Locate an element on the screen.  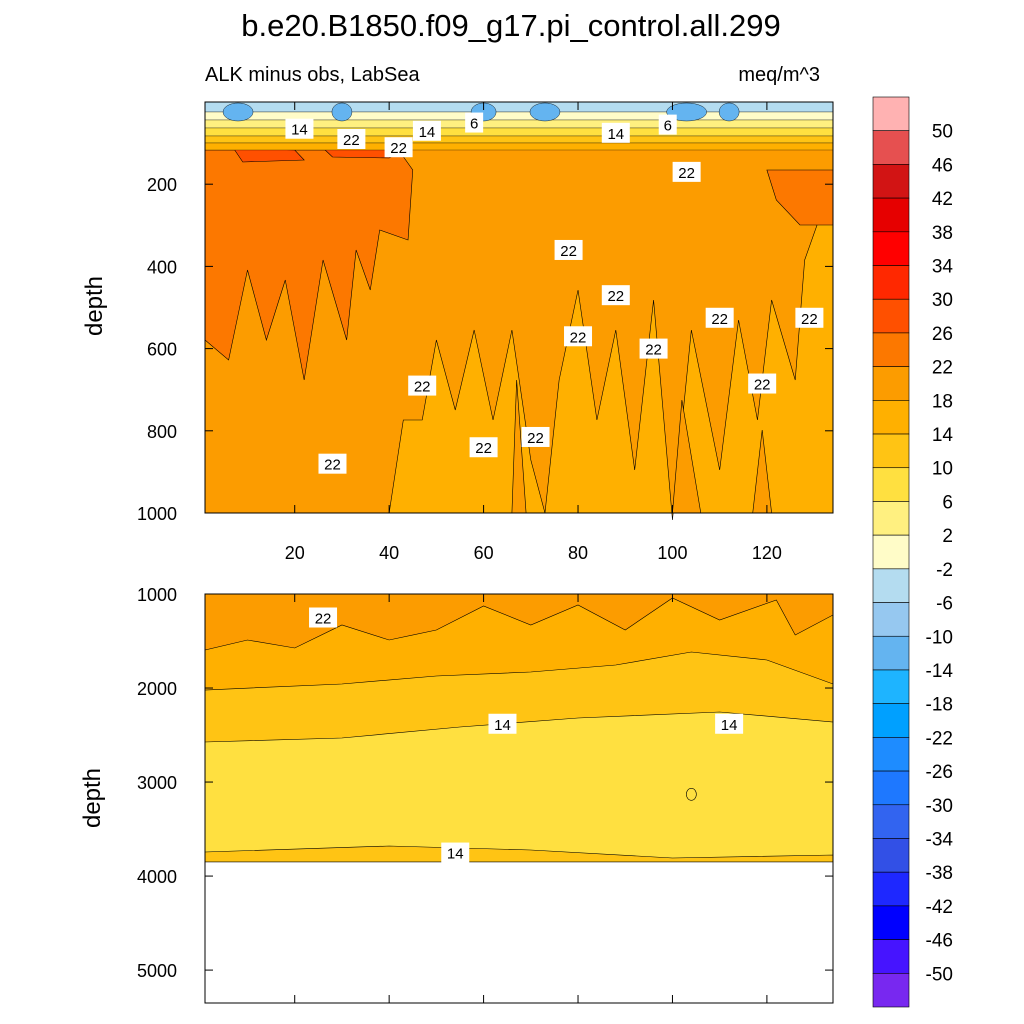
colorbar-label: 2 is located at coordinates (947, 536).